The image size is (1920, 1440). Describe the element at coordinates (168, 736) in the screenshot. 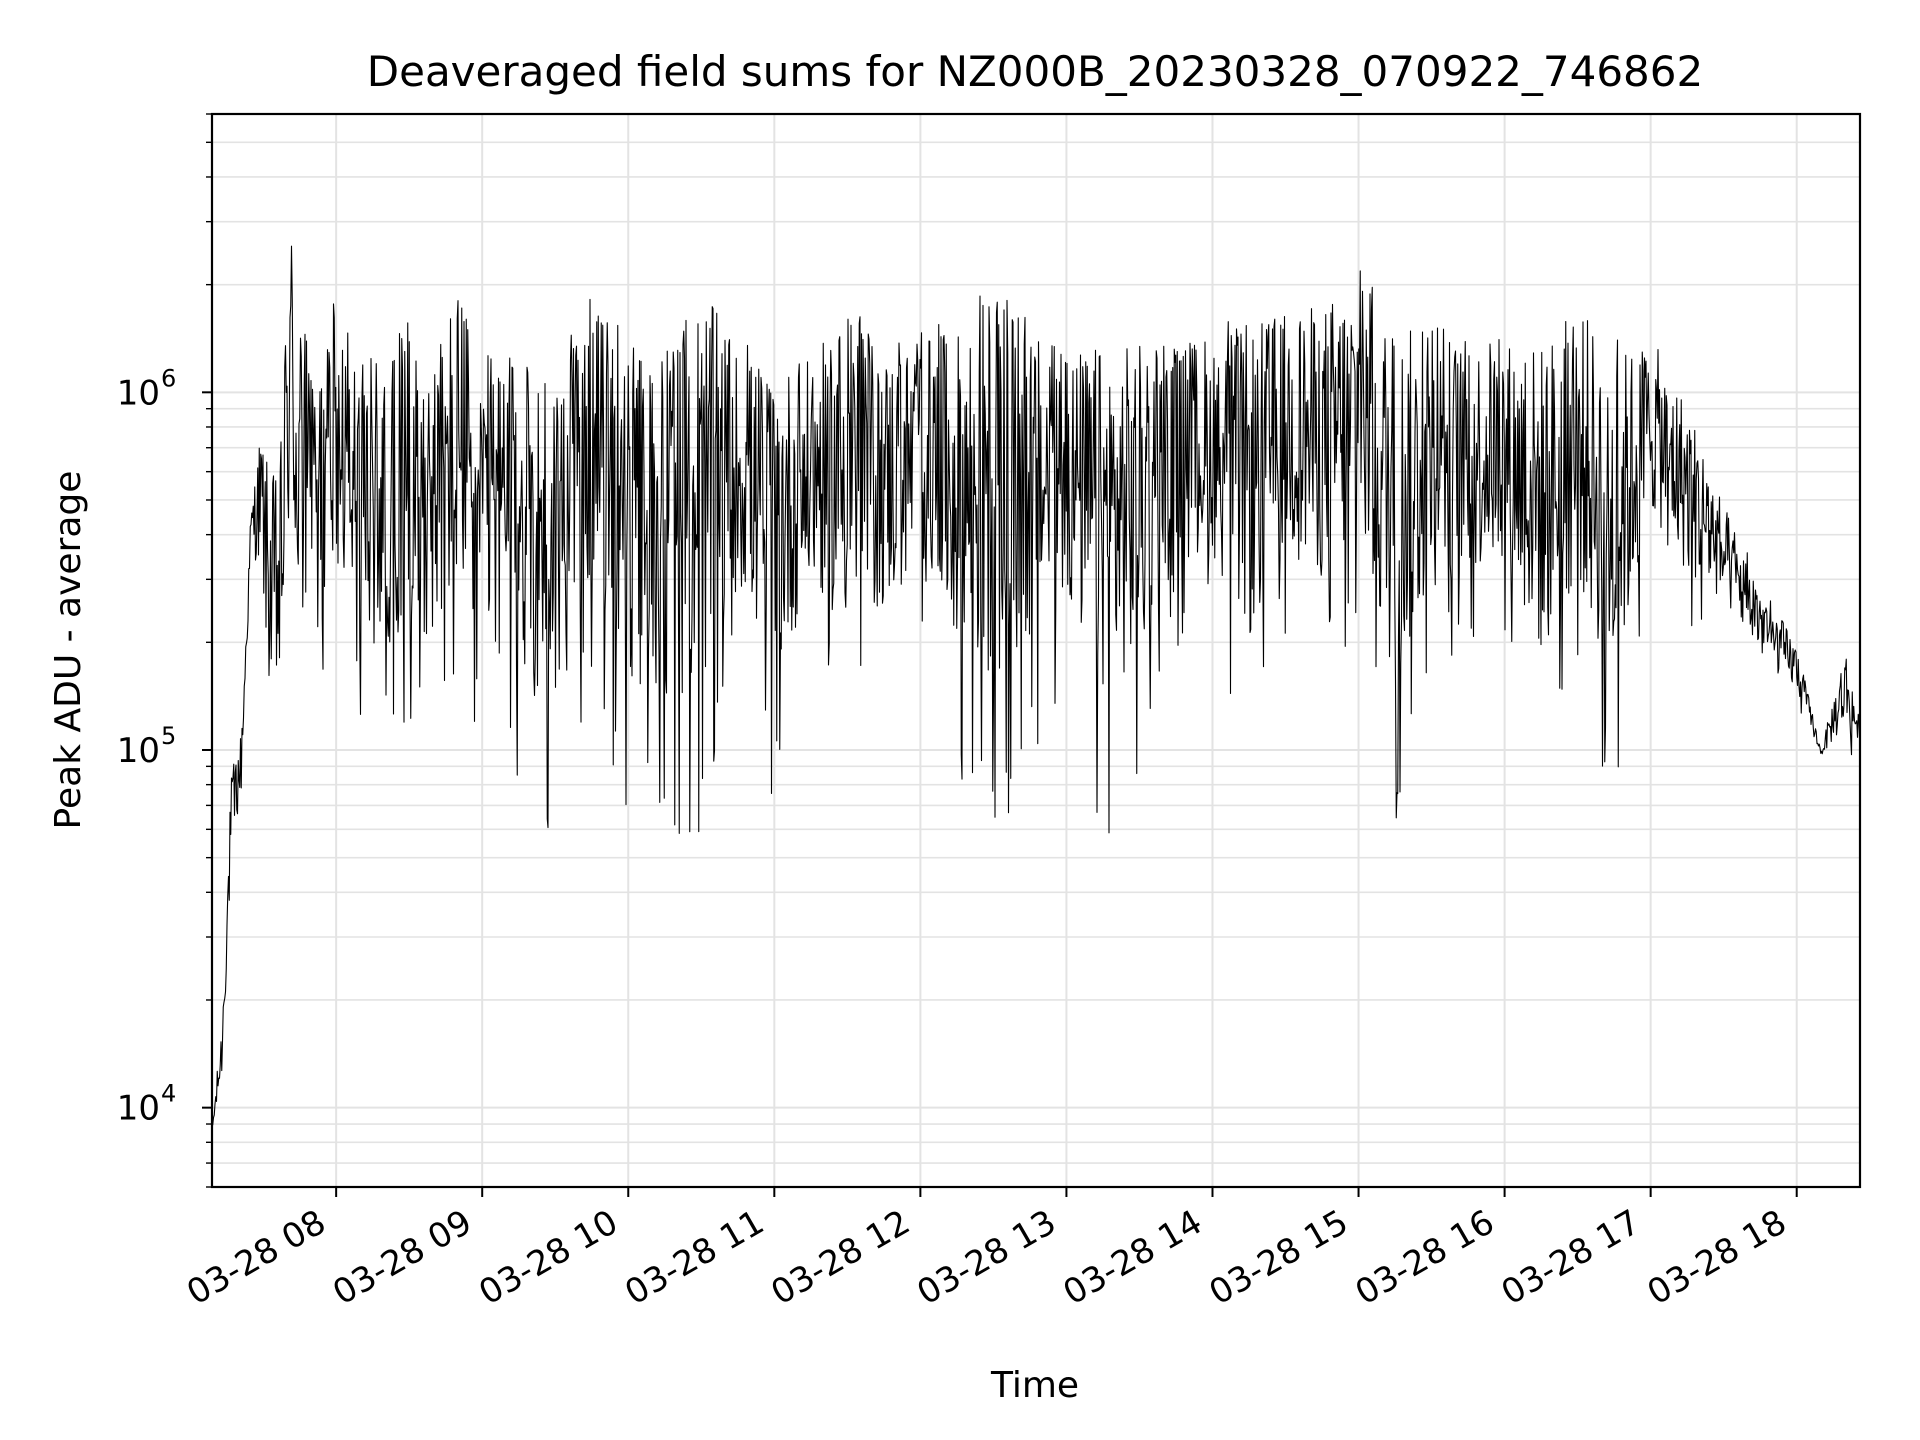

I see `y-tick-label-exponent: 5` at that location.